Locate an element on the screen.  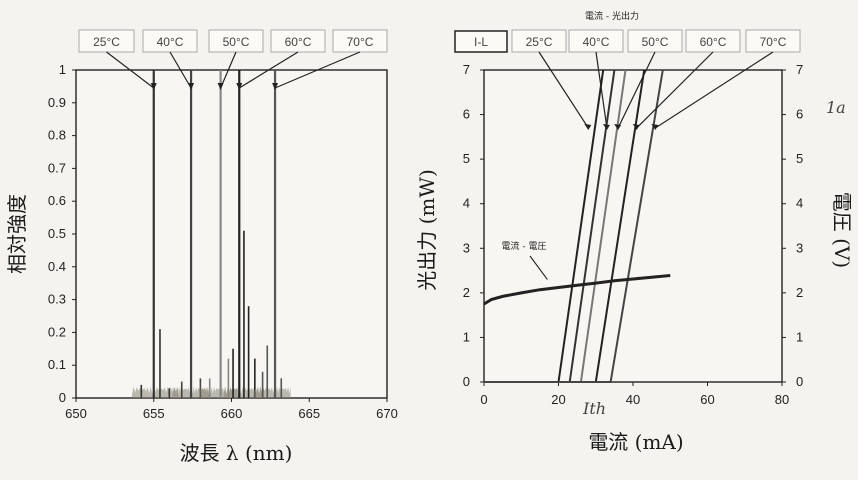
spectrum-y-tick-label: 0.9 is located at coordinates (57, 102).